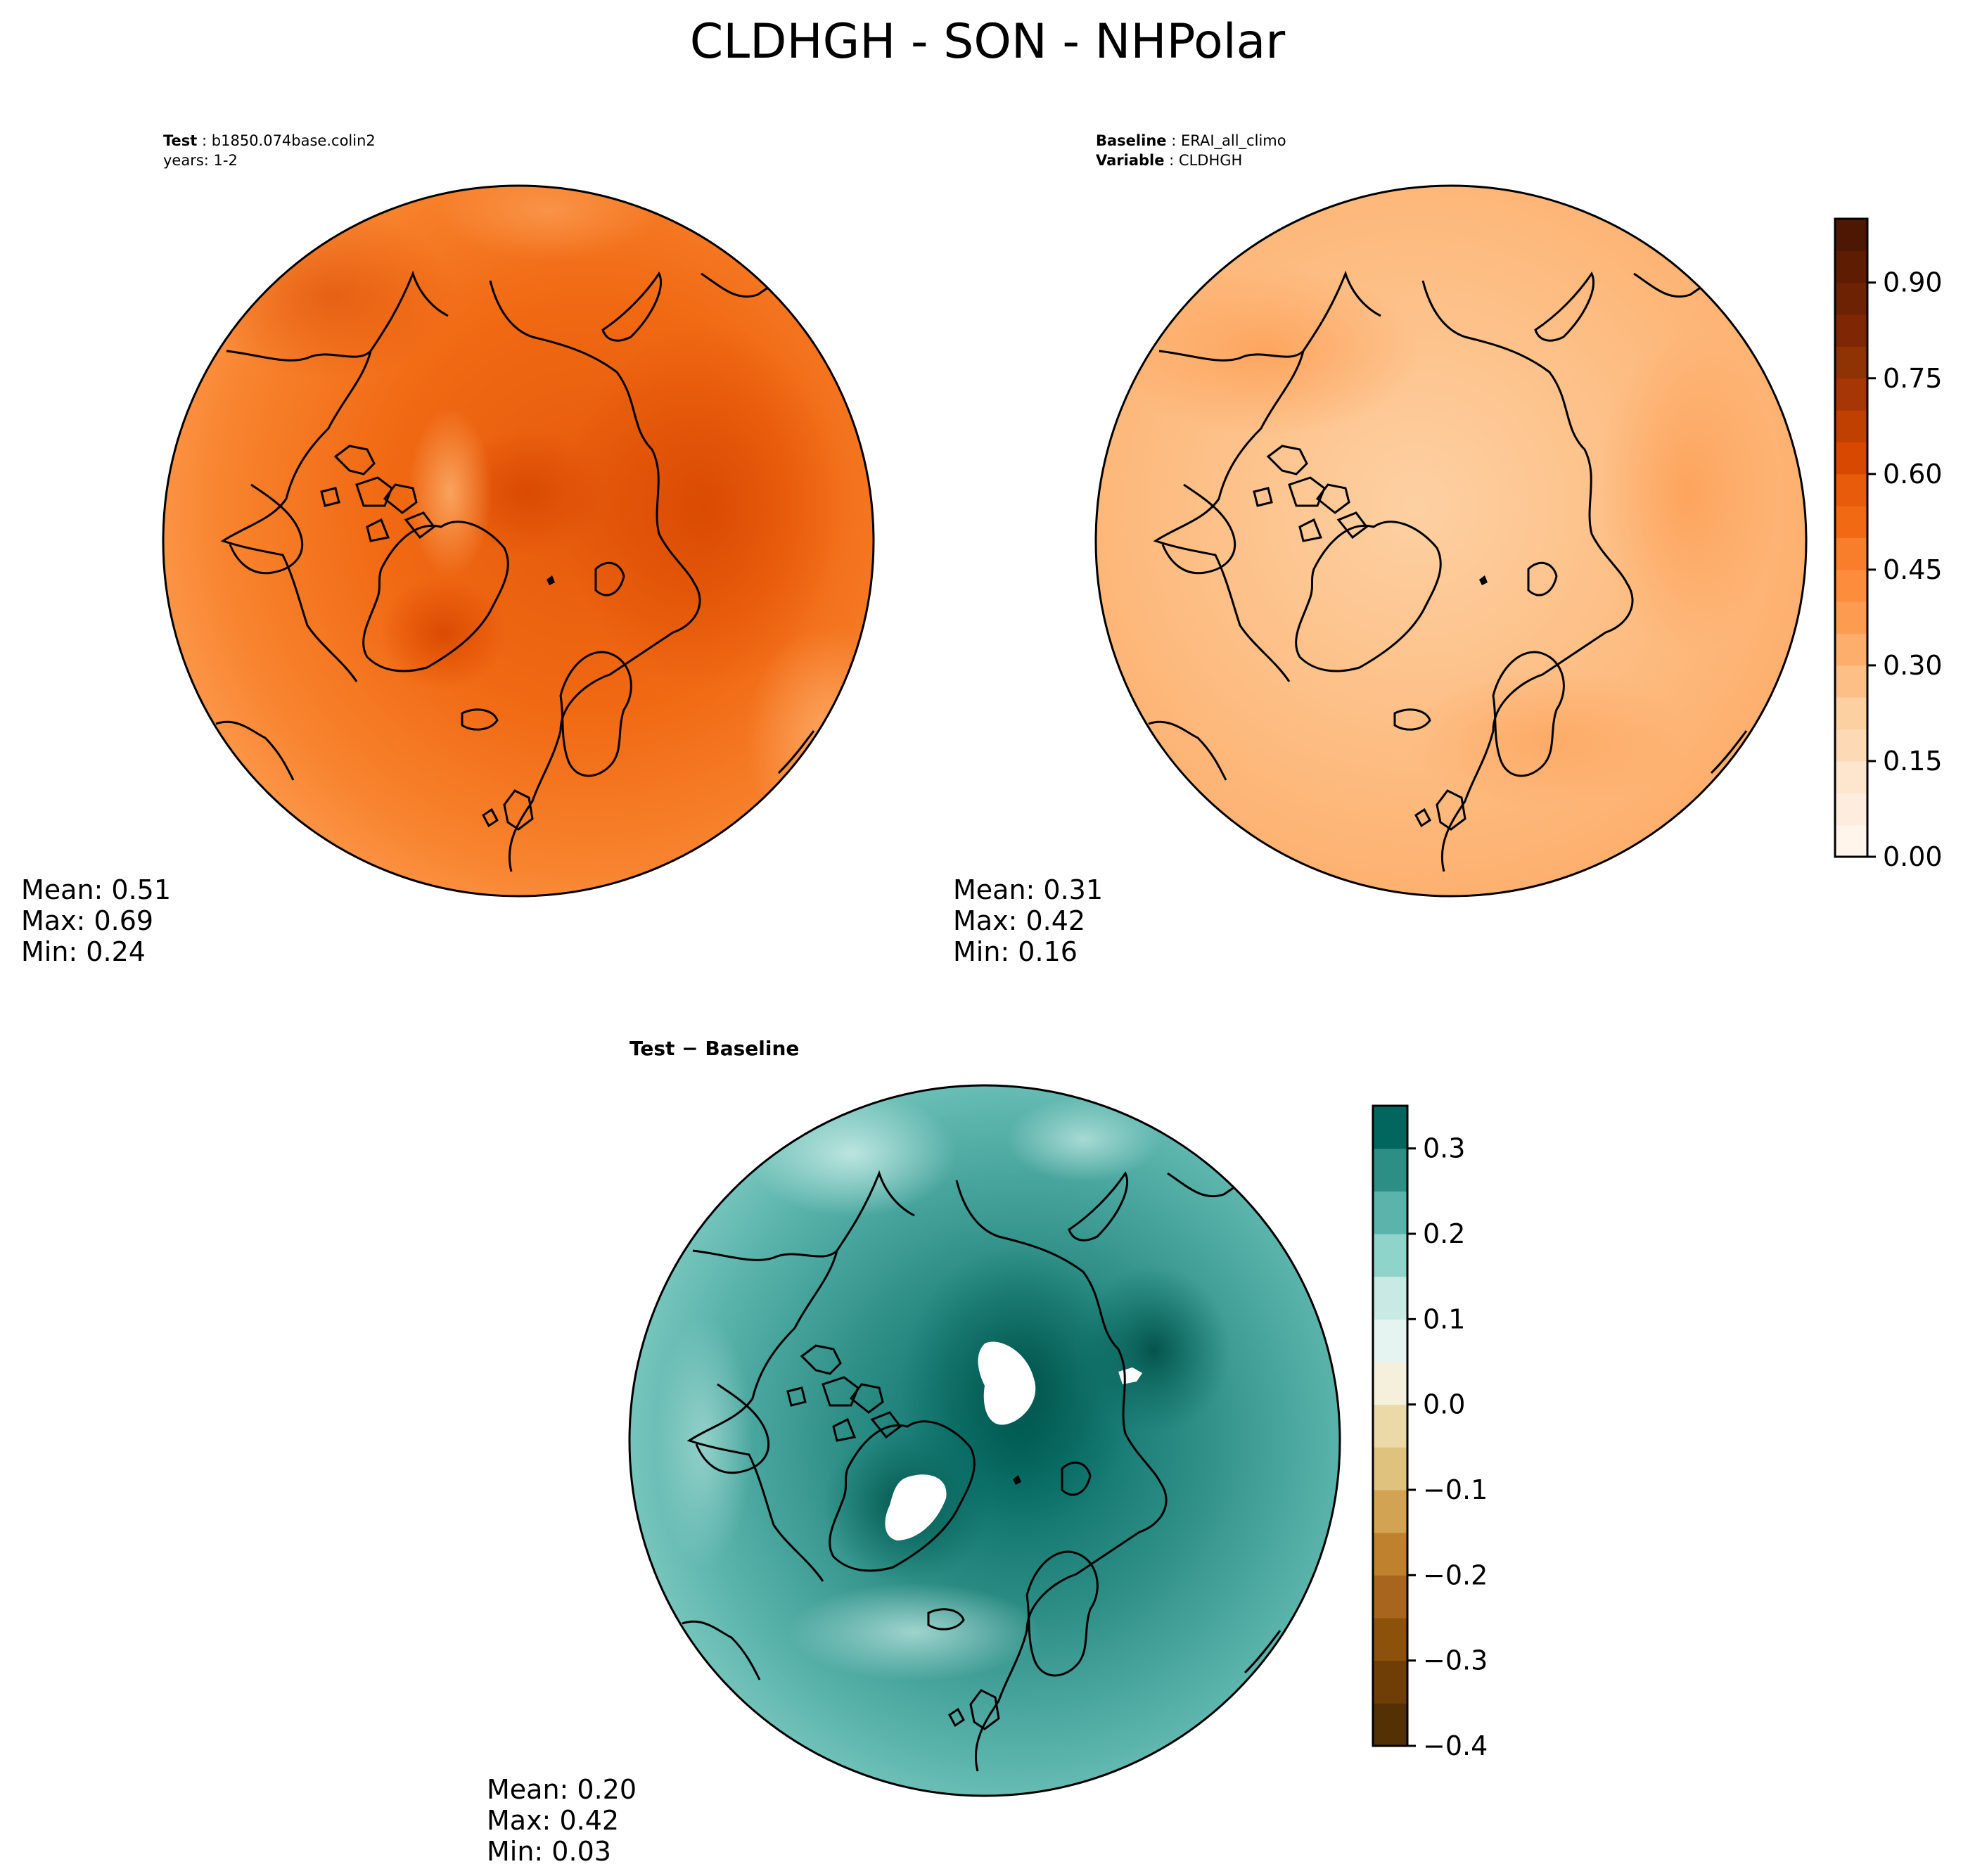 This screenshot has width=1975, height=1876. I want to click on baseline-map-outline, so click(1451, 541).